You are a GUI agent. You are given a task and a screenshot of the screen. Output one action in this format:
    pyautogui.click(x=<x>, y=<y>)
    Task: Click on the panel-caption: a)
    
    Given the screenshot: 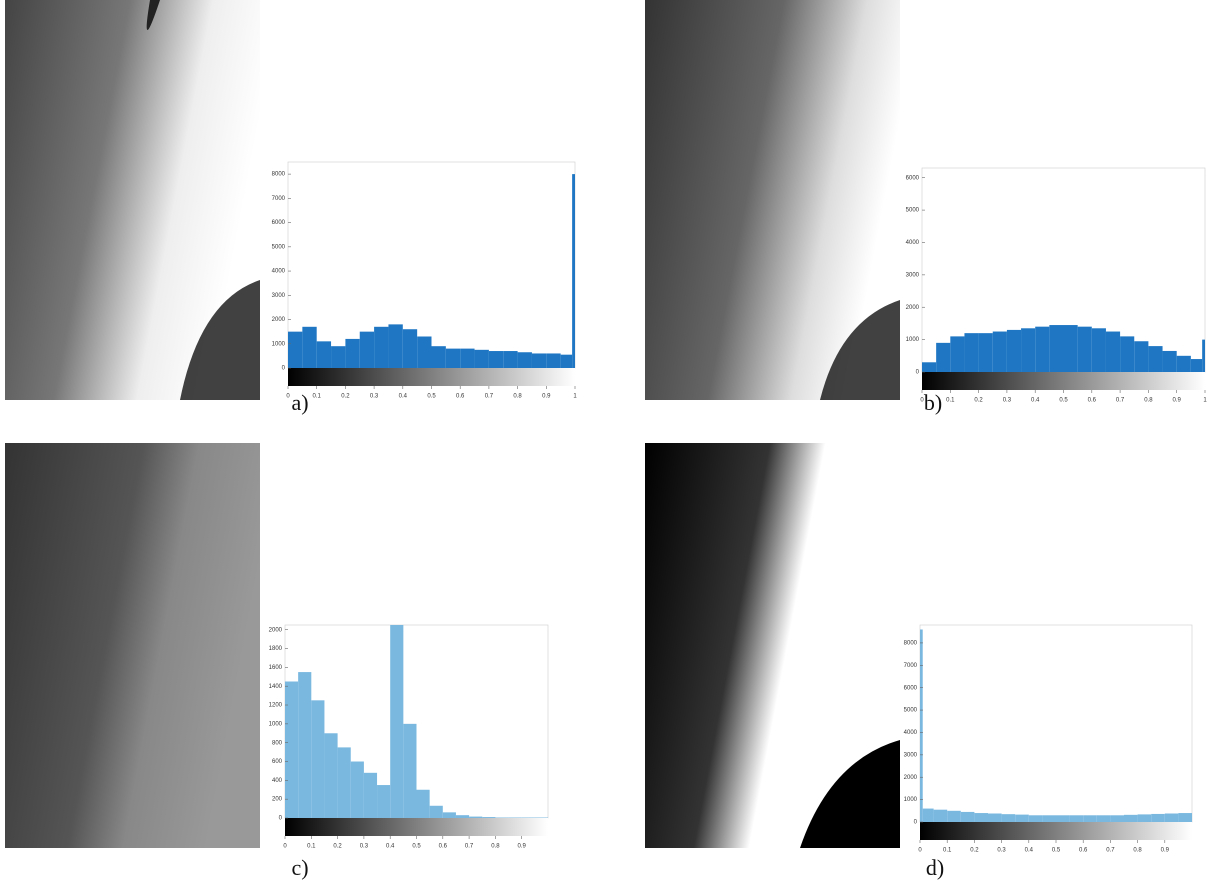 What is the action you would take?
    pyautogui.click(x=299, y=402)
    